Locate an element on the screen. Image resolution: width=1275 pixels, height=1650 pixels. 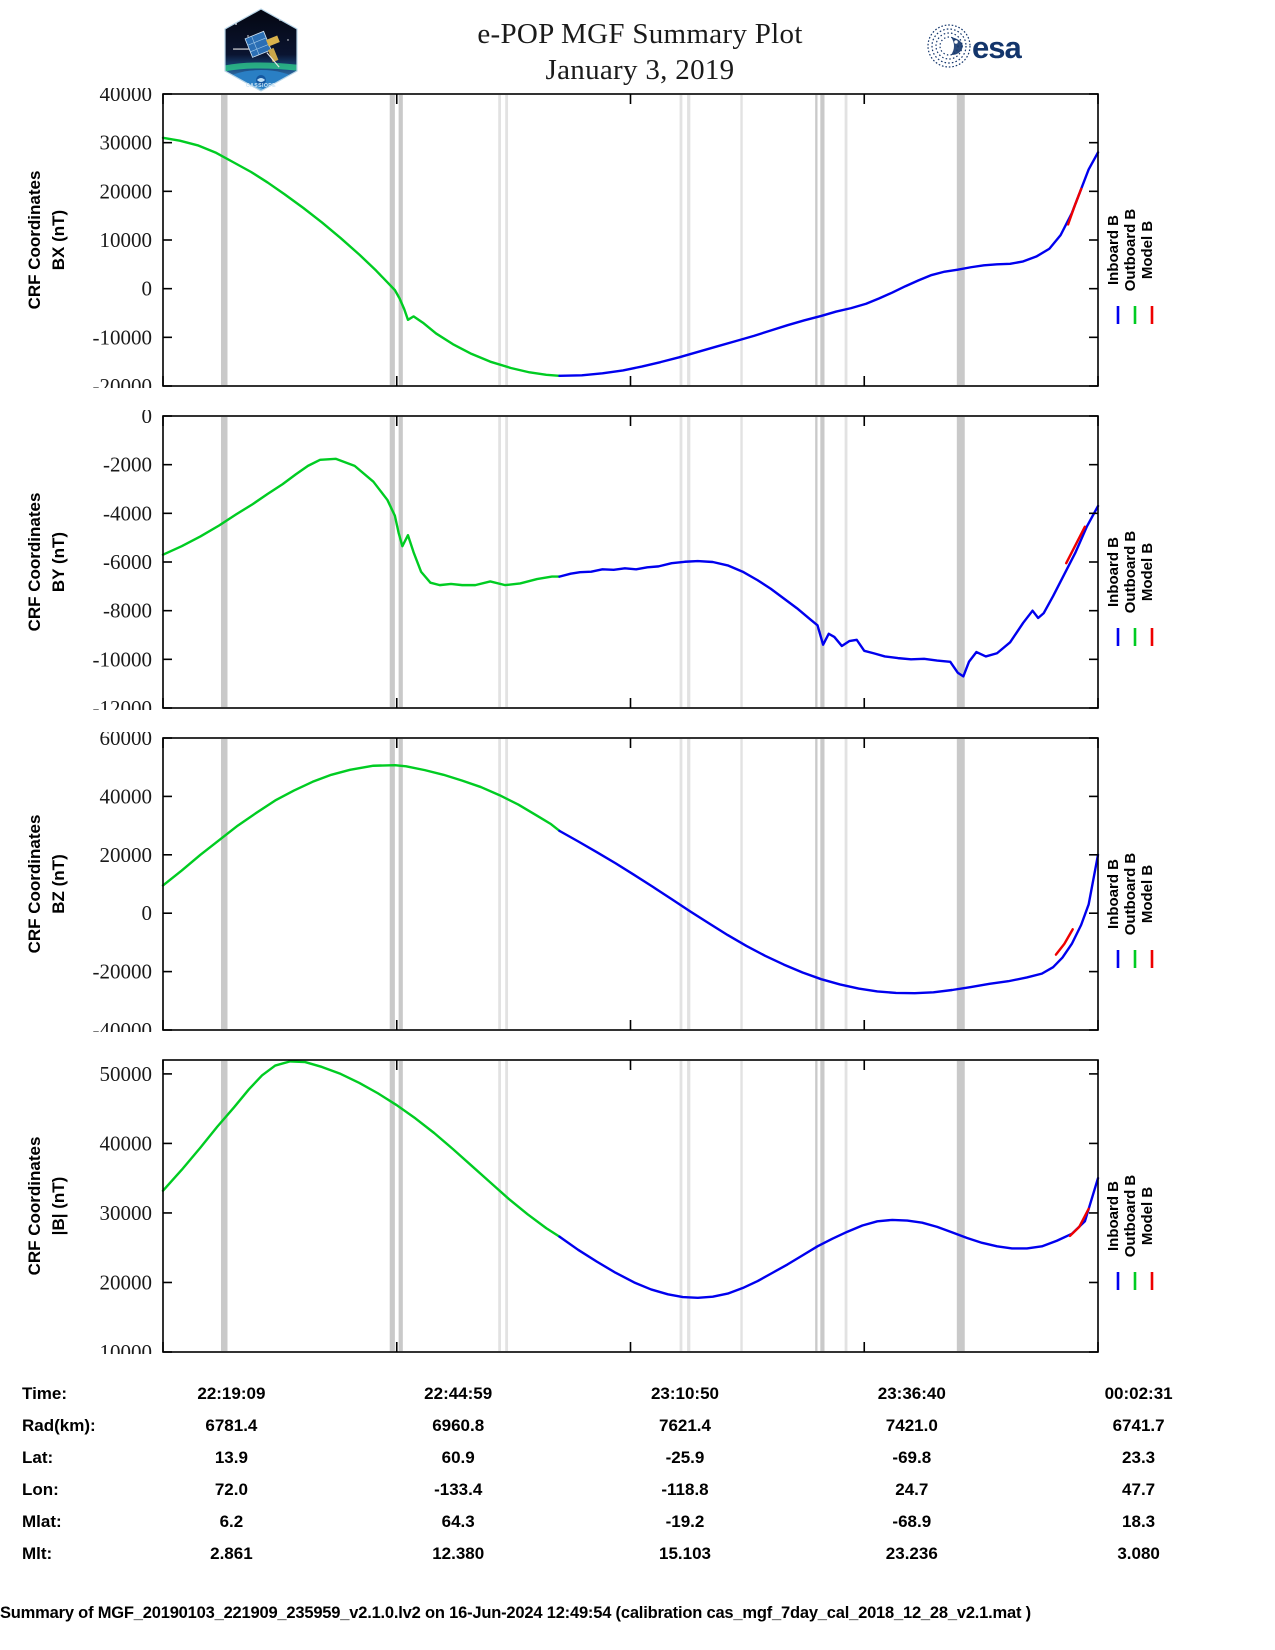
y-tick-label: -6000 is located at coordinates (127, 562).